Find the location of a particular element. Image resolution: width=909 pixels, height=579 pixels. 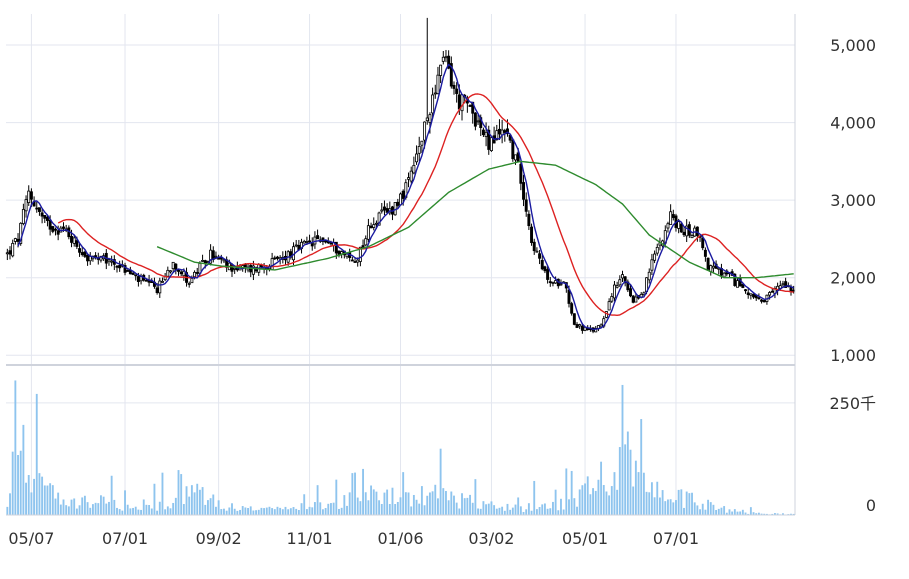

date-tick-label: 05/07 is located at coordinates (31, 538).